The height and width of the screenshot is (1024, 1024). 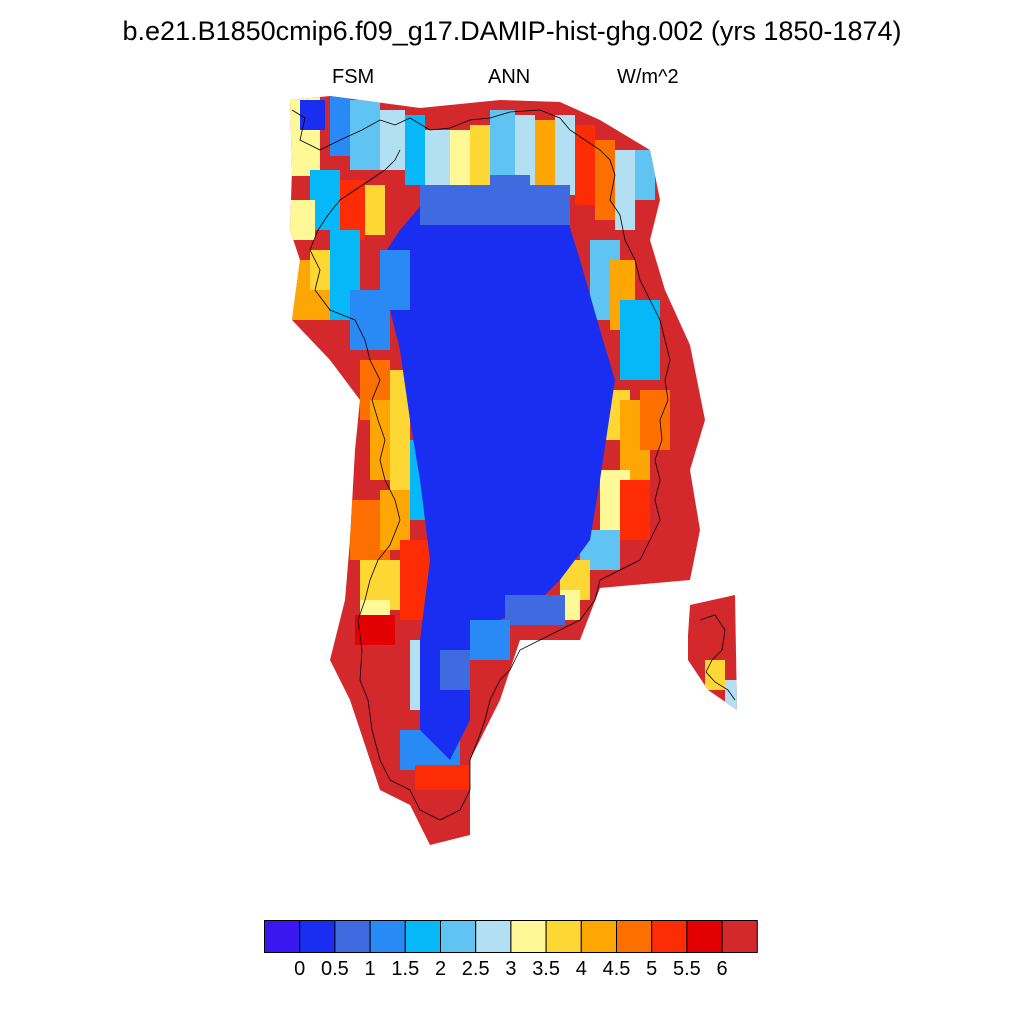 What do you see at coordinates (405, 969) in the screenshot?
I see `colorbar-tick-label: 1.5` at bounding box center [405, 969].